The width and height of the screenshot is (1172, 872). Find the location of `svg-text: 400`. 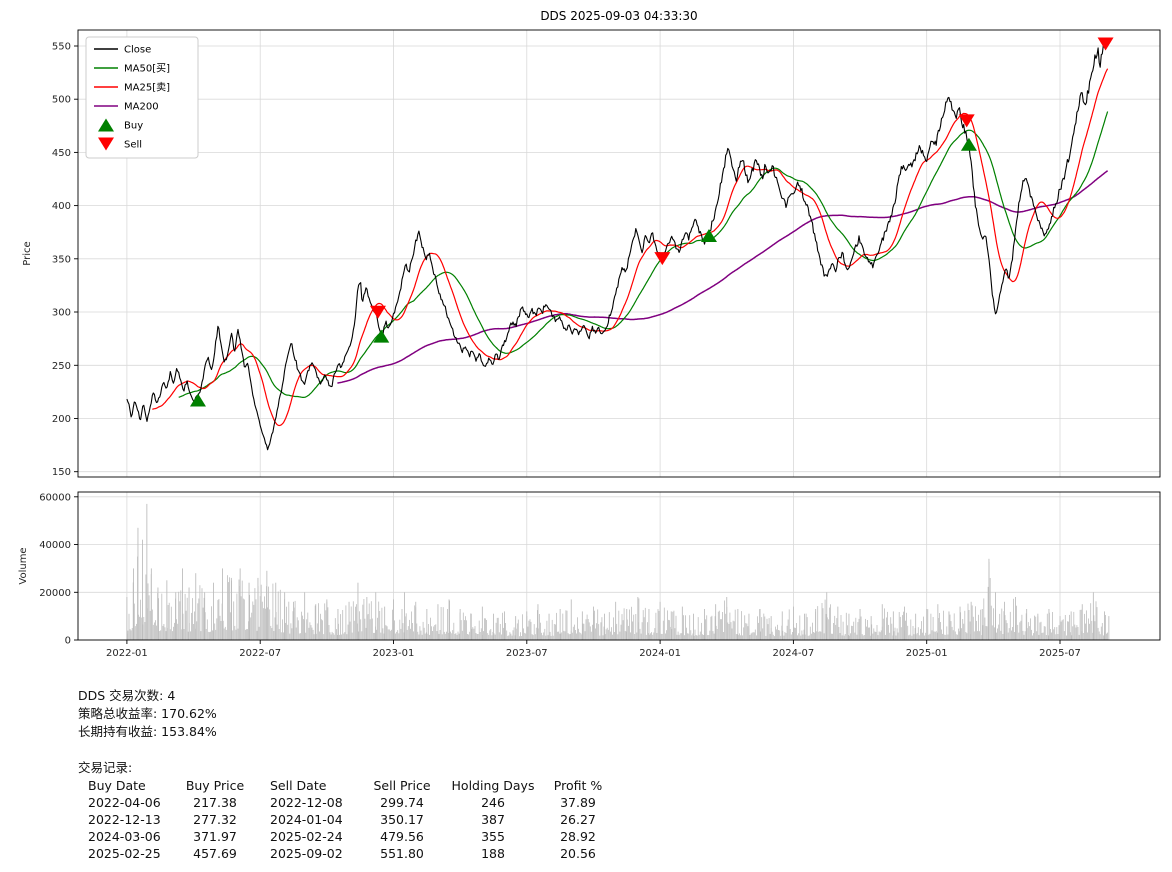

svg-text: 400 is located at coordinates (61, 206).